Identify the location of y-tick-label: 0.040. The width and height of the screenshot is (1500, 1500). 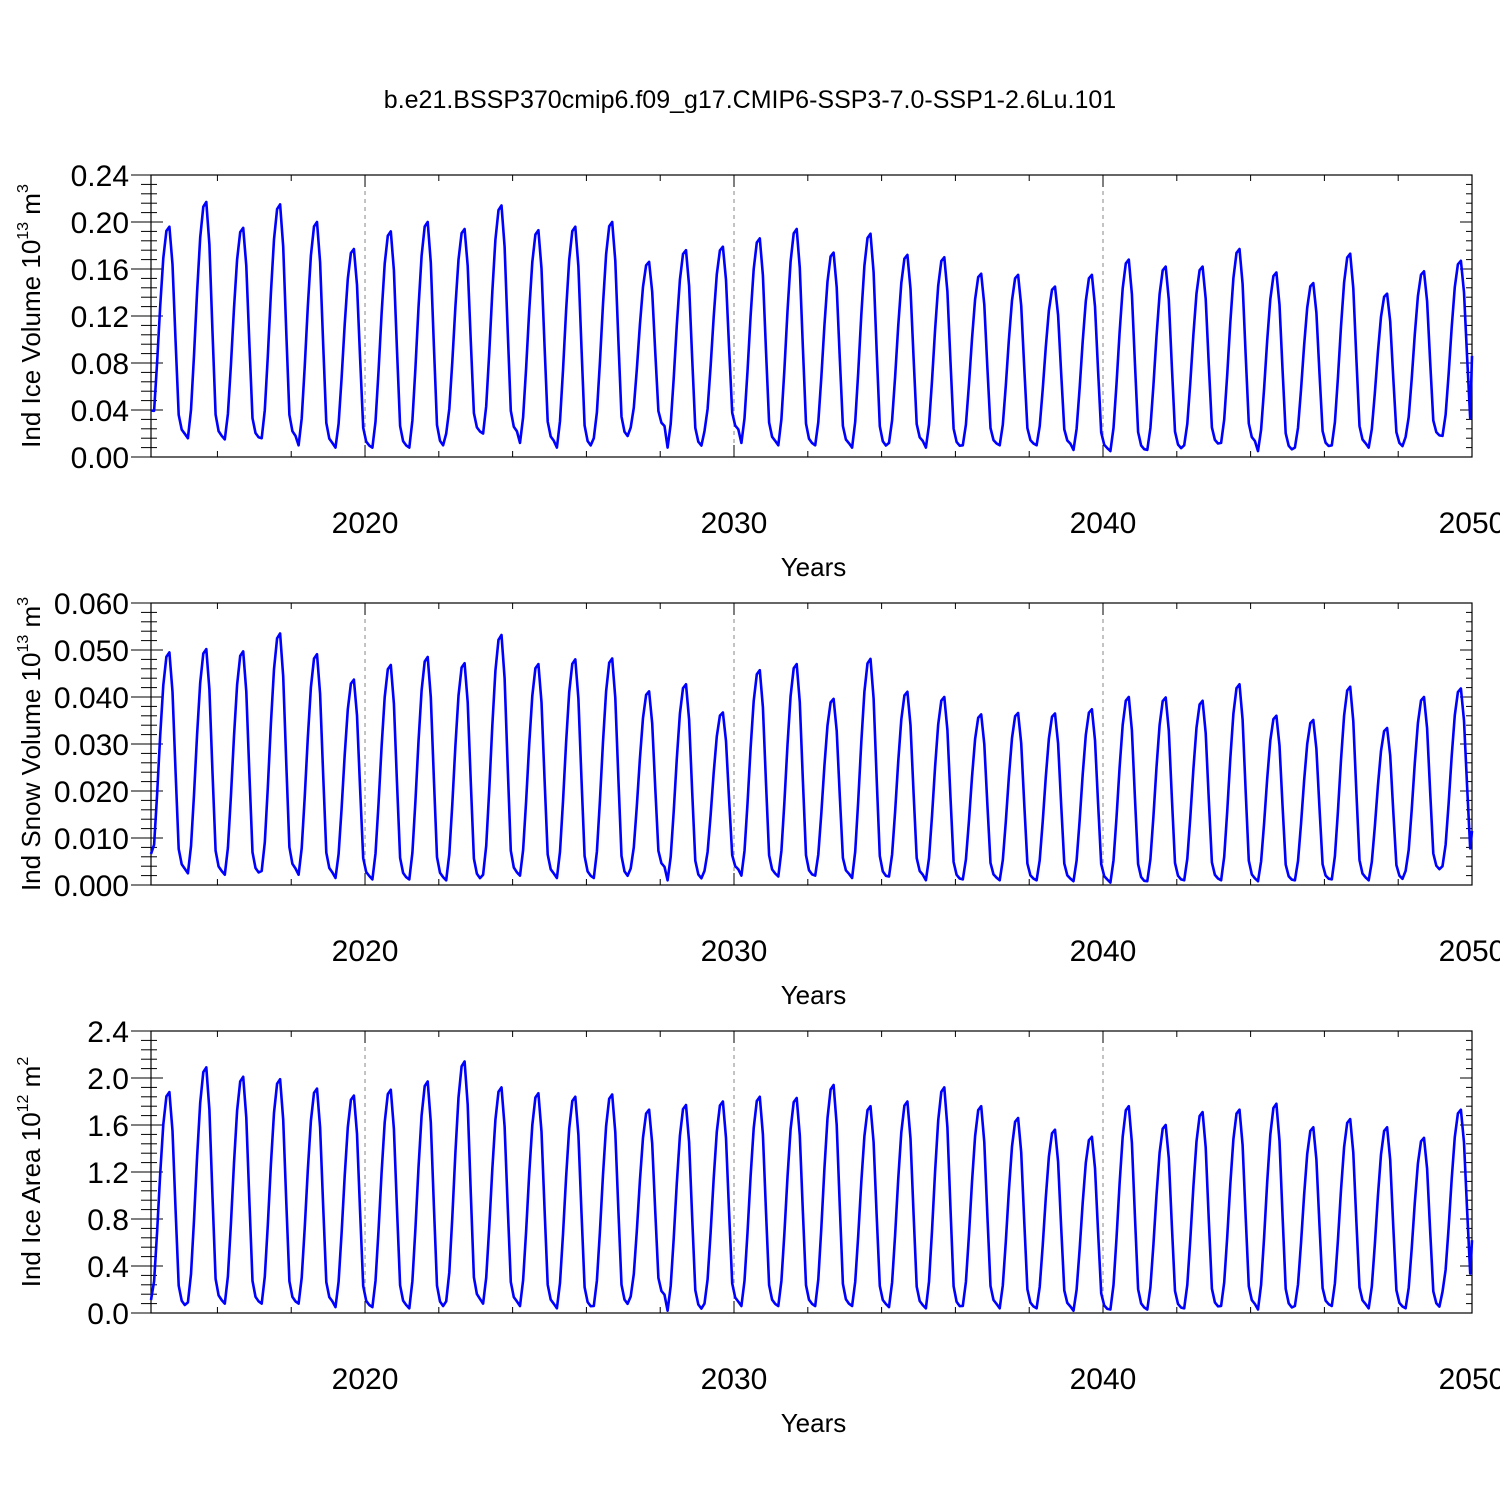
(91, 698).